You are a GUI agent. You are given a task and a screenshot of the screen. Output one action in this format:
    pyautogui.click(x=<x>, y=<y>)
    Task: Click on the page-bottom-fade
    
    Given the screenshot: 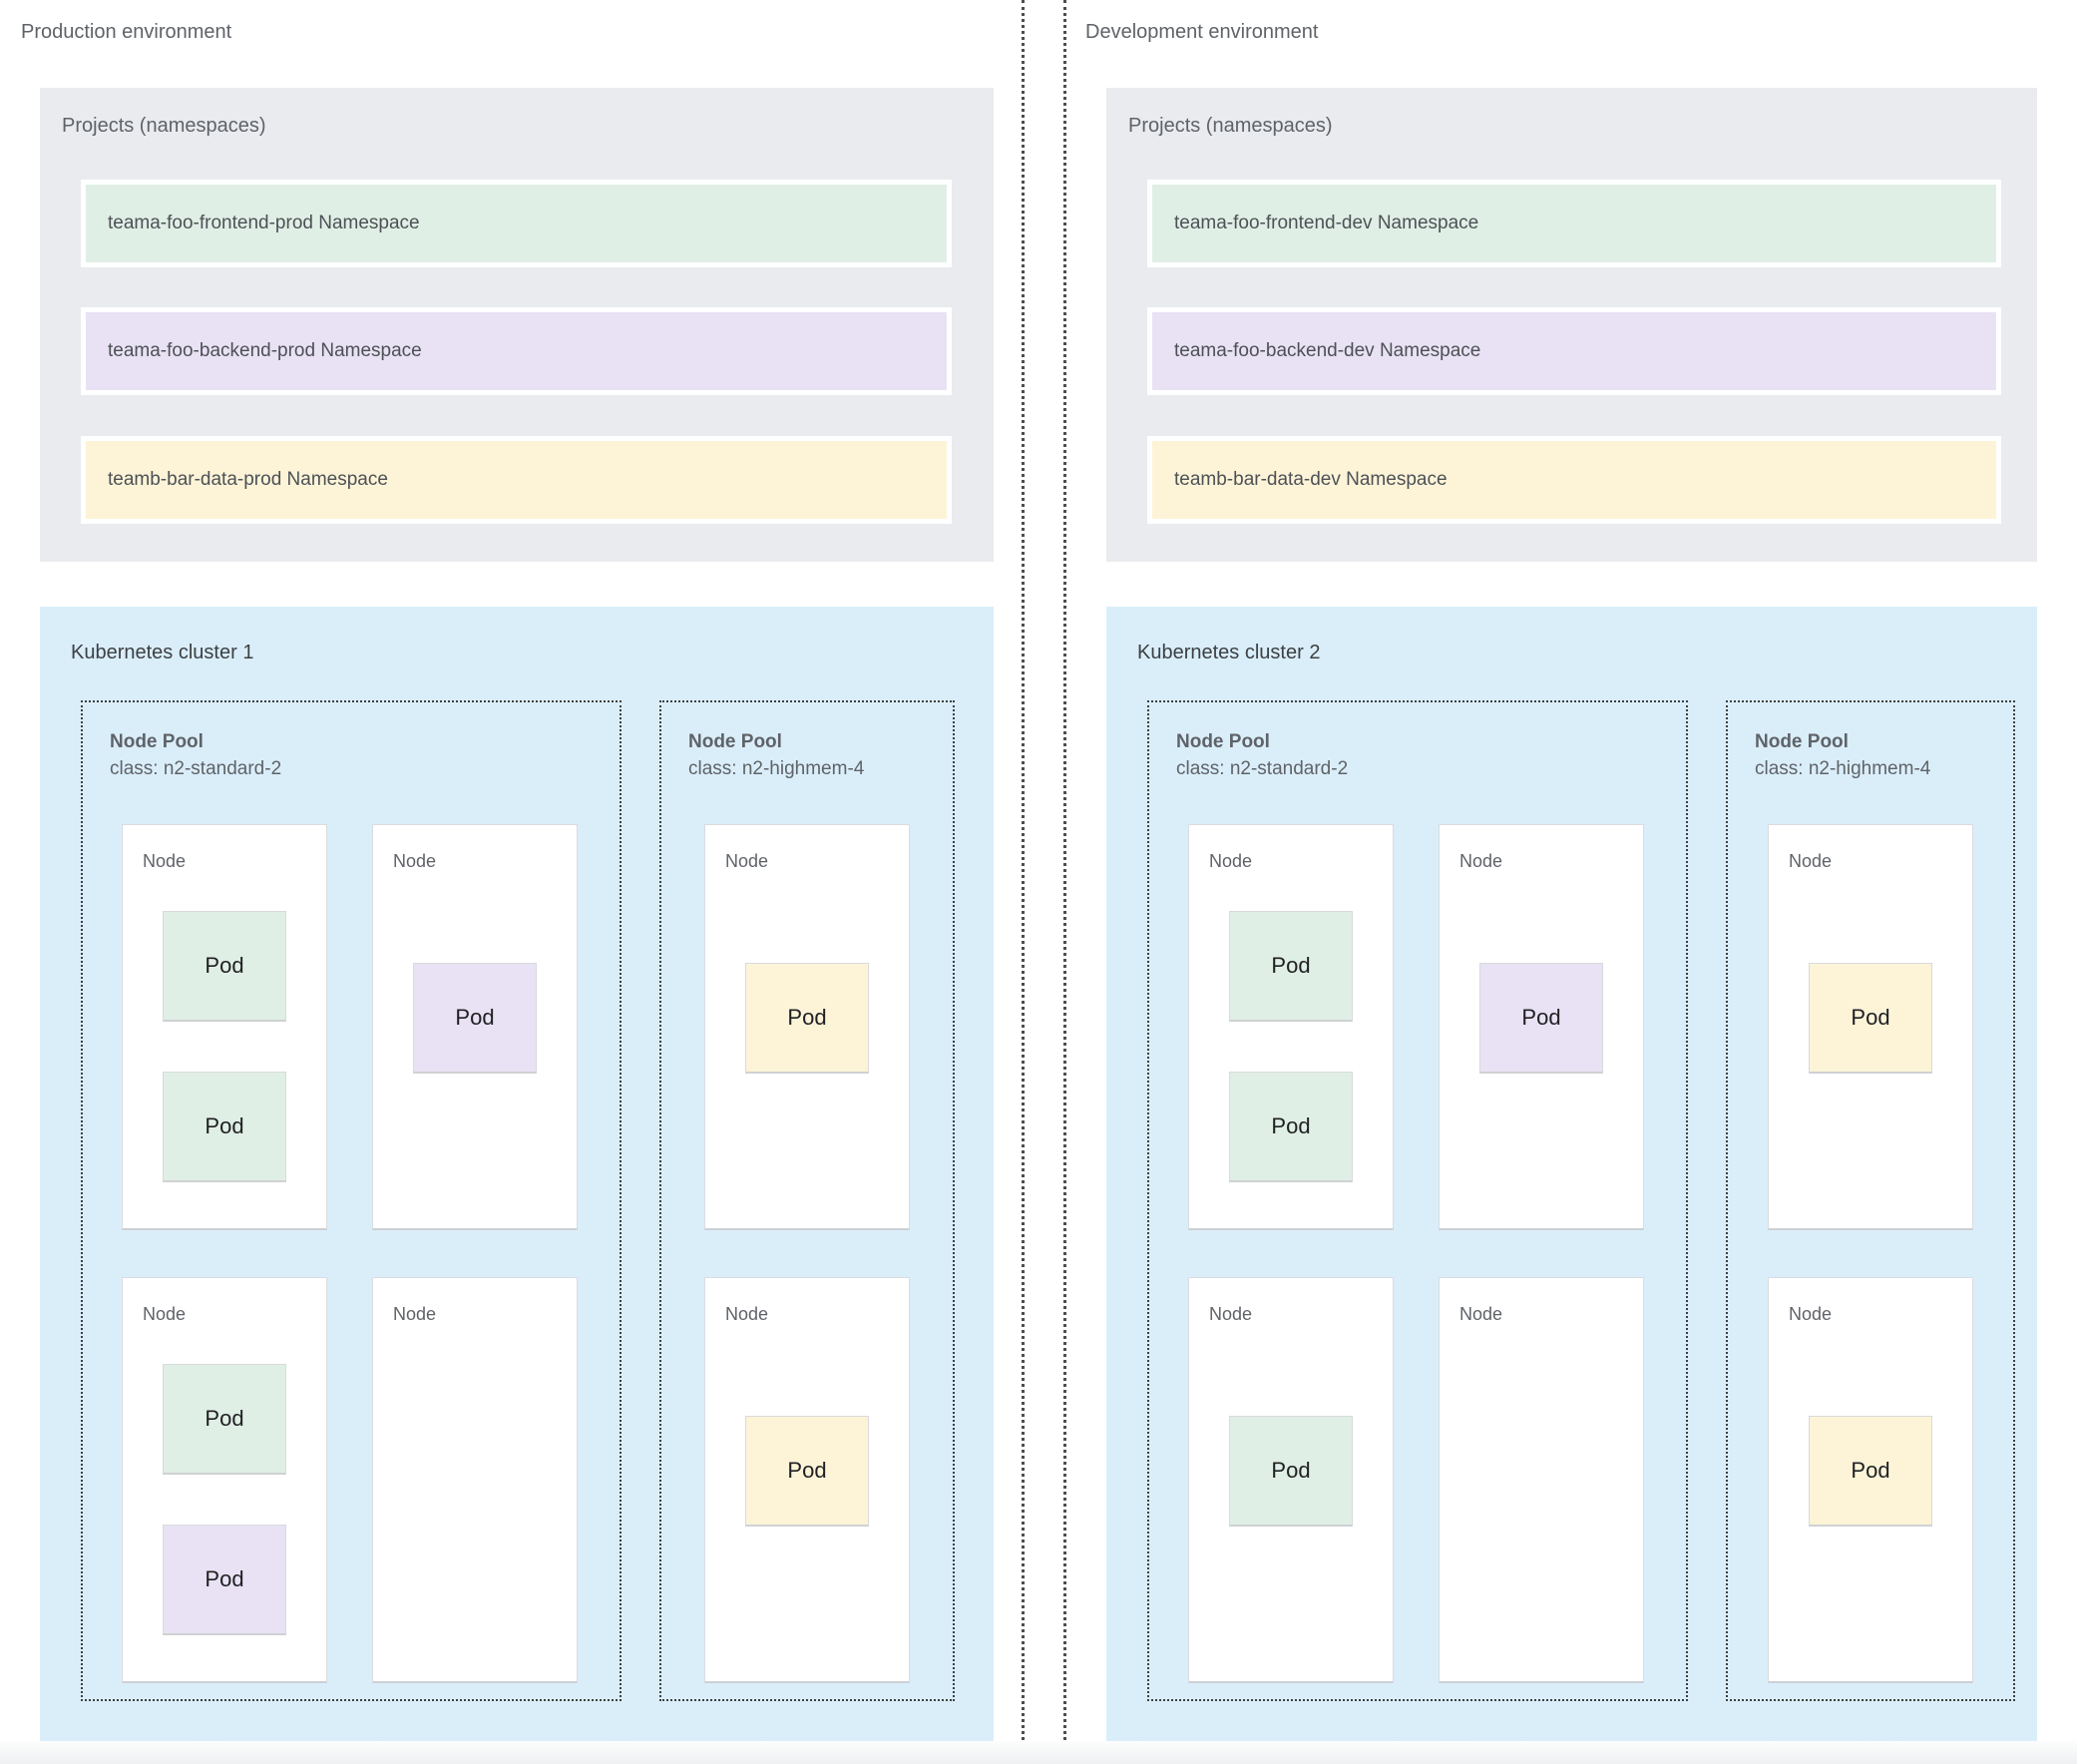 What is the action you would take?
    pyautogui.click(x=1038, y=1752)
    